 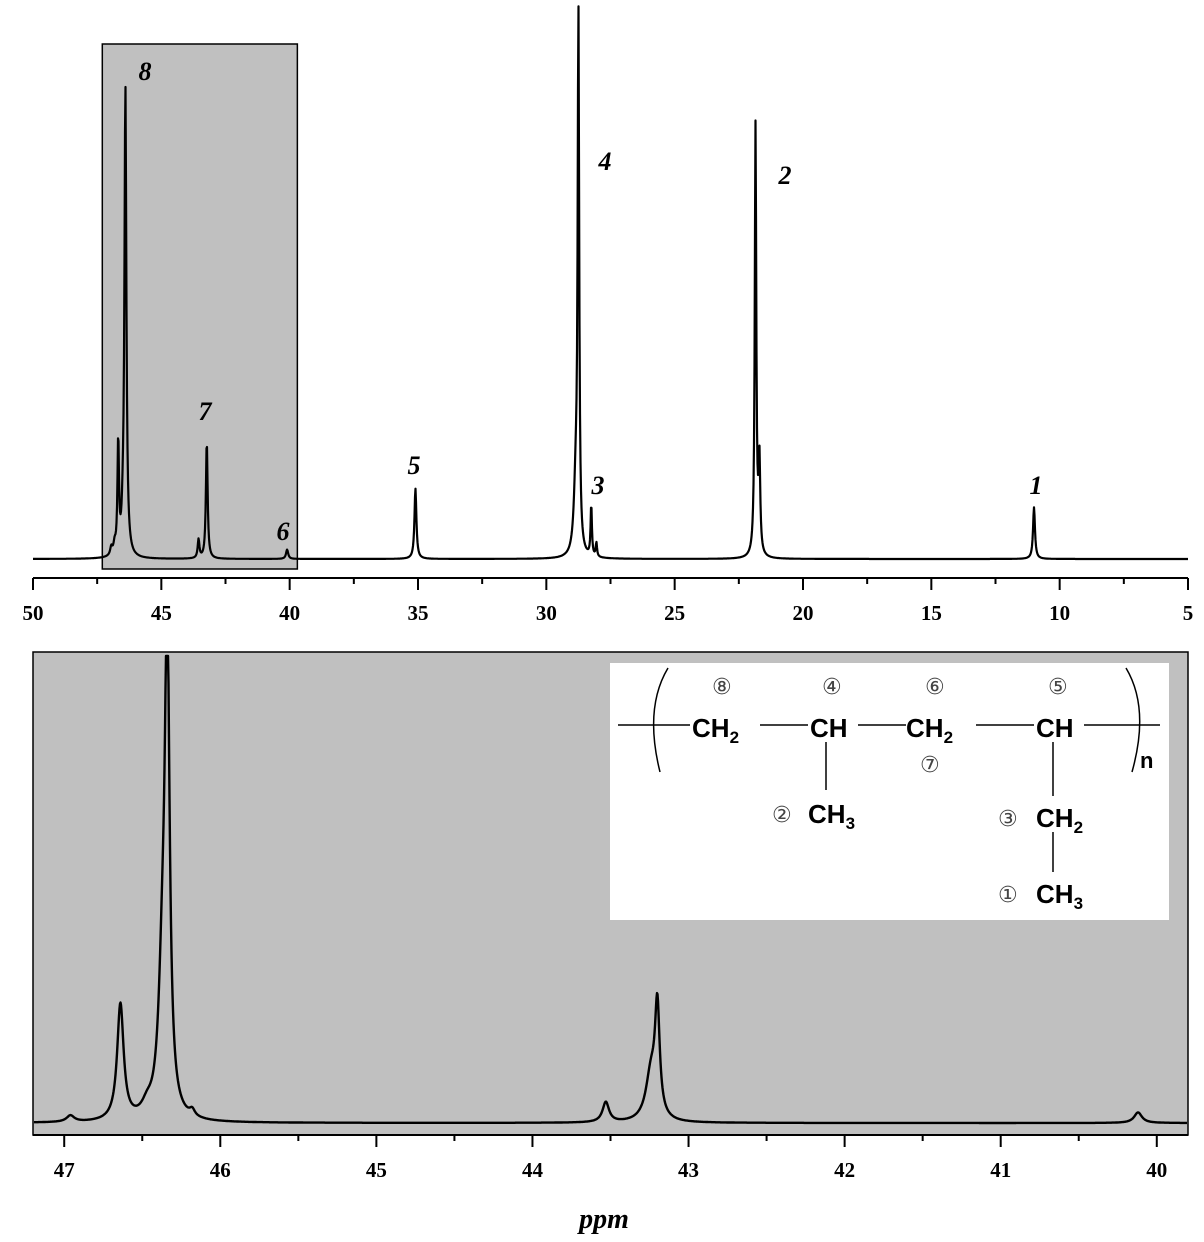 I want to click on x-tick-label: 50, so click(x=33, y=613).